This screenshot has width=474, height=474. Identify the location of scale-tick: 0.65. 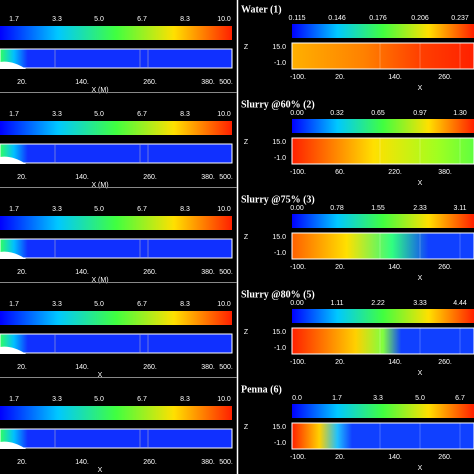
(378, 113).